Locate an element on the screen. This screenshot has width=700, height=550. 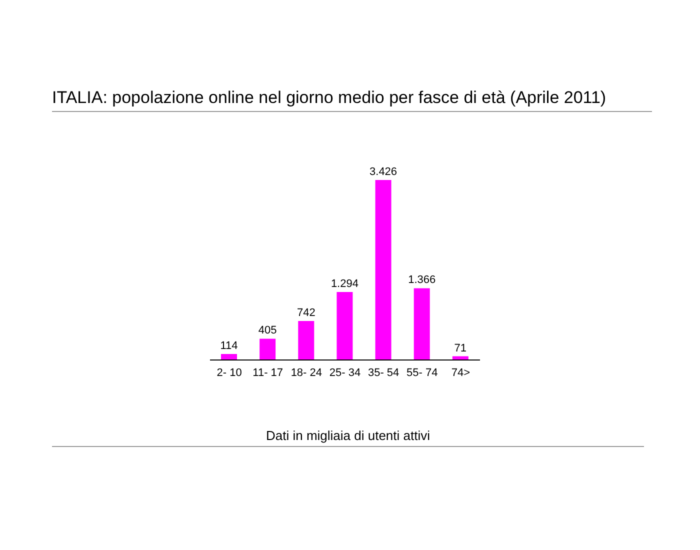
data-label: 3.426 is located at coordinates (384, 172).